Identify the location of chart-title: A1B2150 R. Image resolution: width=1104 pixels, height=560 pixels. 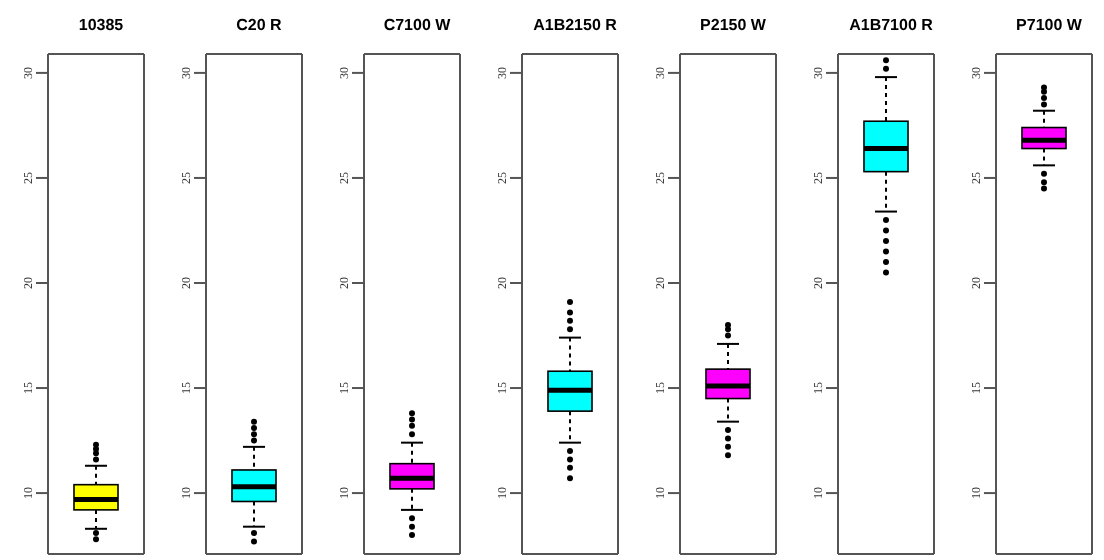
(575, 26).